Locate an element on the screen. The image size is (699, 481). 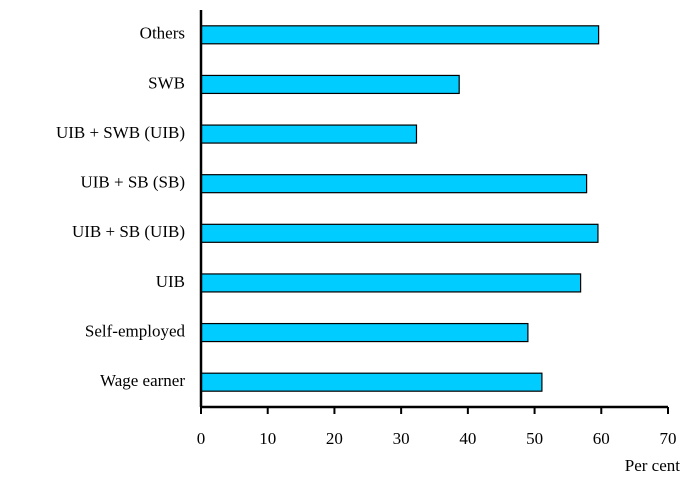
x-tick-label: 40 is located at coordinates (467, 438).